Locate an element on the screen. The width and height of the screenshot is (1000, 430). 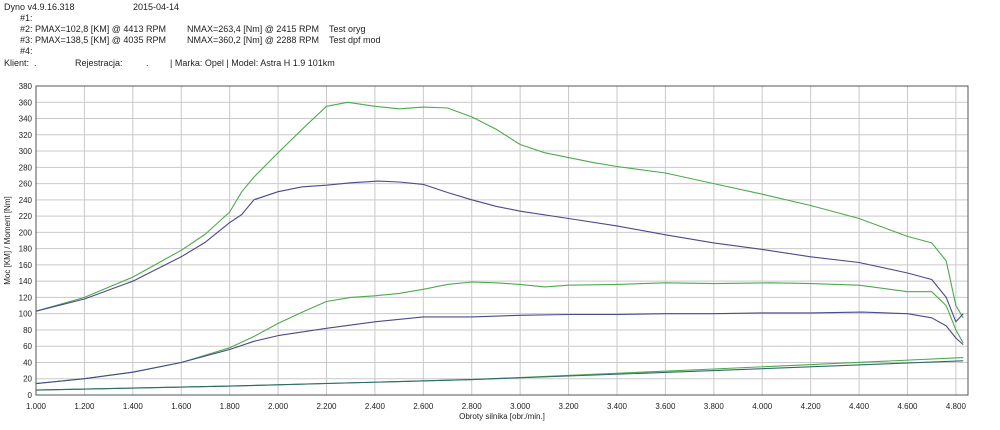
x-tick-label: 2.800 is located at coordinates (472, 406).